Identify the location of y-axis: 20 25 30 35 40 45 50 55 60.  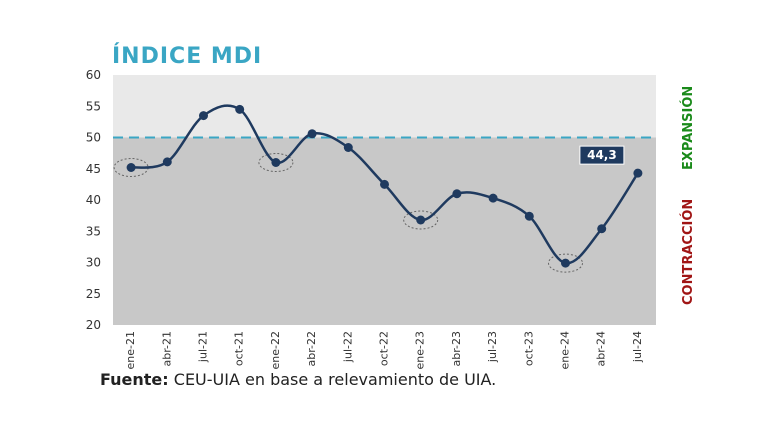
(93, 200).